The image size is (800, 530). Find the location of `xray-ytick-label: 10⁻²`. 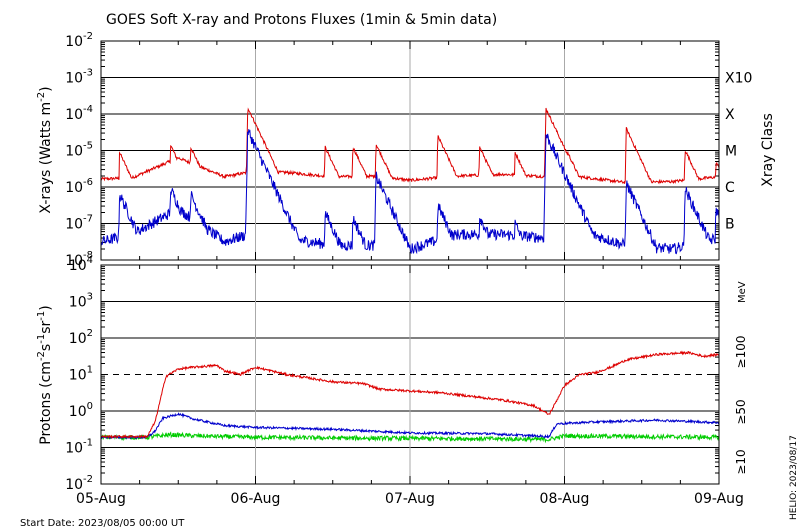

xray-ytick-label: 10⁻² is located at coordinates (79, 40).